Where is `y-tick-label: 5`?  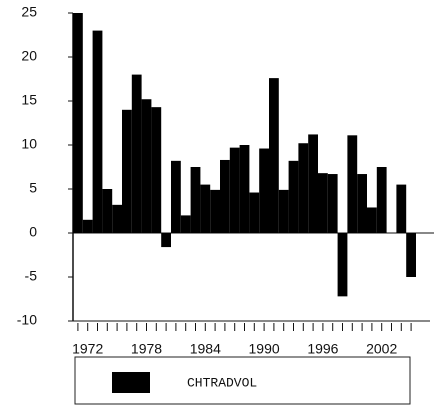 y-tick-label: 5 is located at coordinates (33, 188).